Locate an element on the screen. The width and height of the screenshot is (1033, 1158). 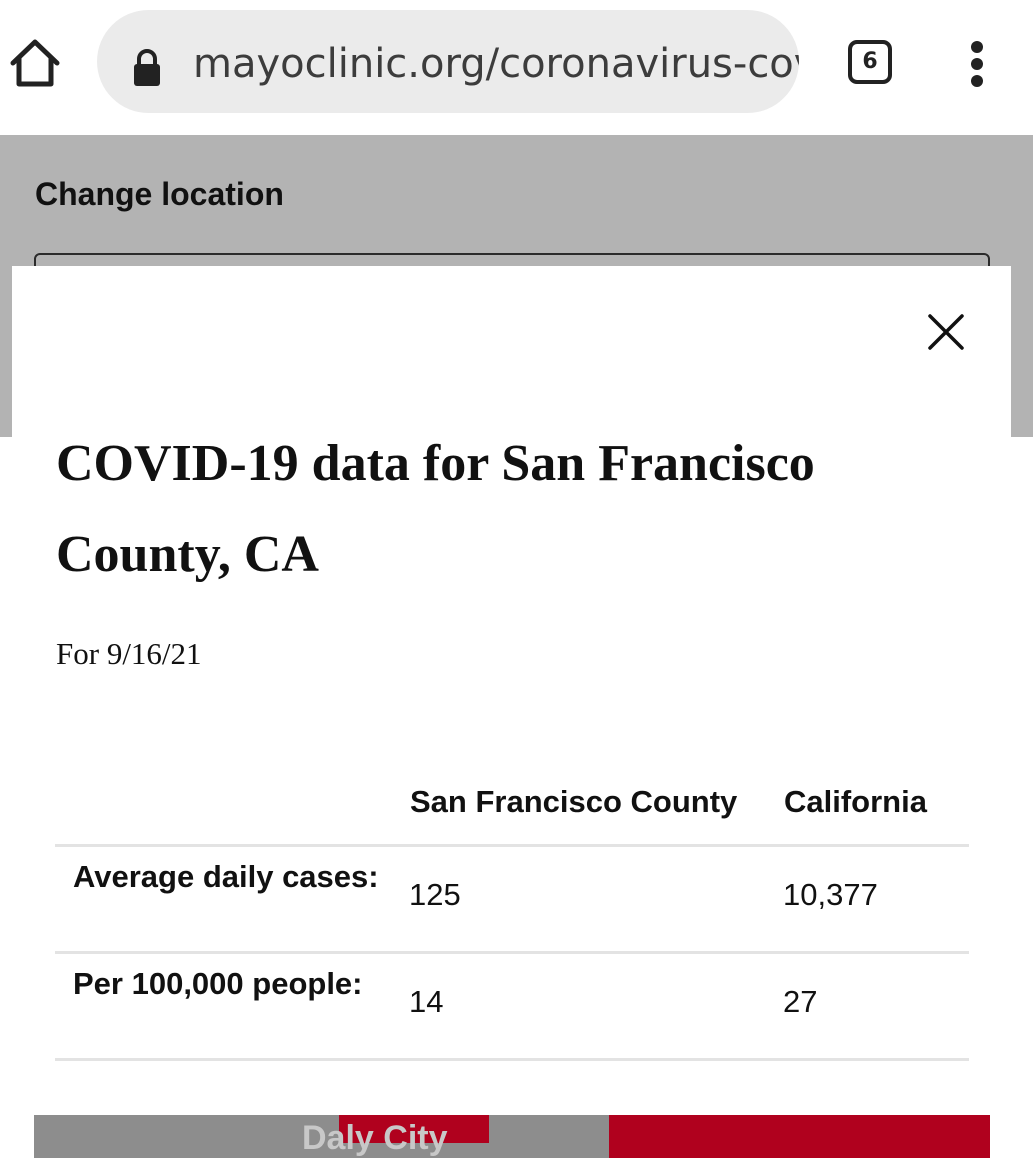
change-location-label: Change location is located at coordinates (159, 194).